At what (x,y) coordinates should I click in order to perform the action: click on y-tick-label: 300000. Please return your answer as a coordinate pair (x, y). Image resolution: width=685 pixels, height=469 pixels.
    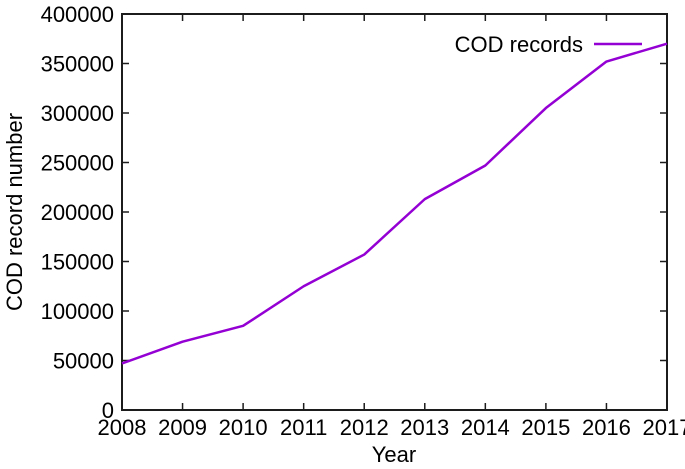
    Looking at the image, I should click on (77, 113).